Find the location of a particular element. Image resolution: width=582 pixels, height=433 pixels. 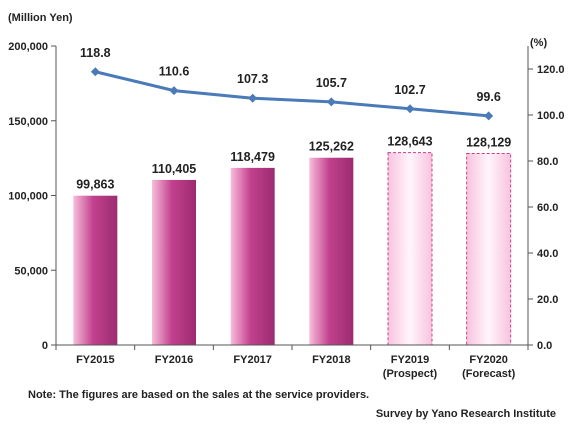

line-value-labels: 118.8 110.6 107.3 105.7 102.7 99.6 is located at coordinates (290, 75).